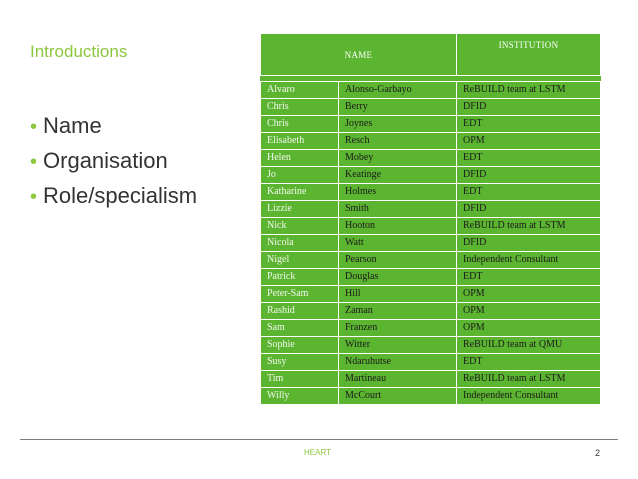 The image size is (638, 479). What do you see at coordinates (397, 124) in the screenshot?
I see `last-name-cell: Joynes` at bounding box center [397, 124].